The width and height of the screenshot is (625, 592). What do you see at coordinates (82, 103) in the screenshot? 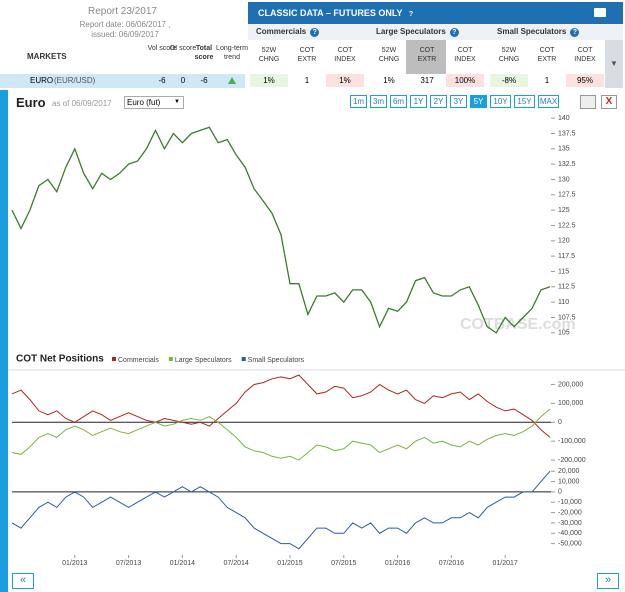
I see `as-of: as of 06/09/2017` at bounding box center [82, 103].